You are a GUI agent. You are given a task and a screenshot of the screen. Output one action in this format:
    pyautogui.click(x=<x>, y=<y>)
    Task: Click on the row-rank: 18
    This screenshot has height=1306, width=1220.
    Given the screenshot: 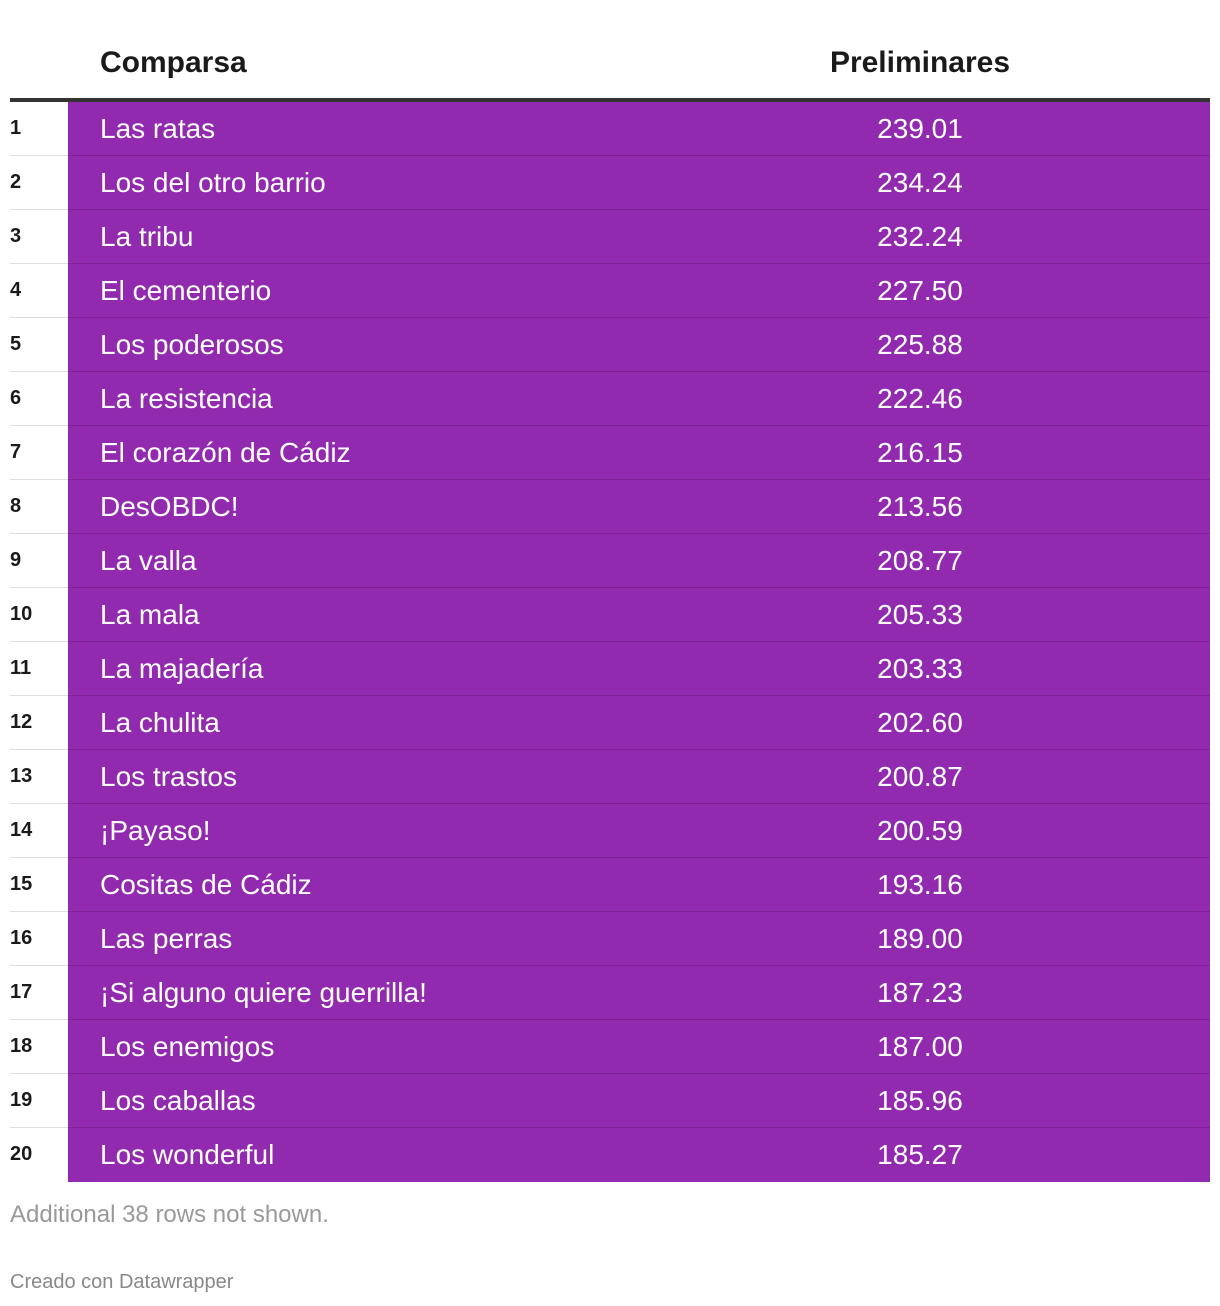 What is the action you would take?
    pyautogui.click(x=39, y=1047)
    